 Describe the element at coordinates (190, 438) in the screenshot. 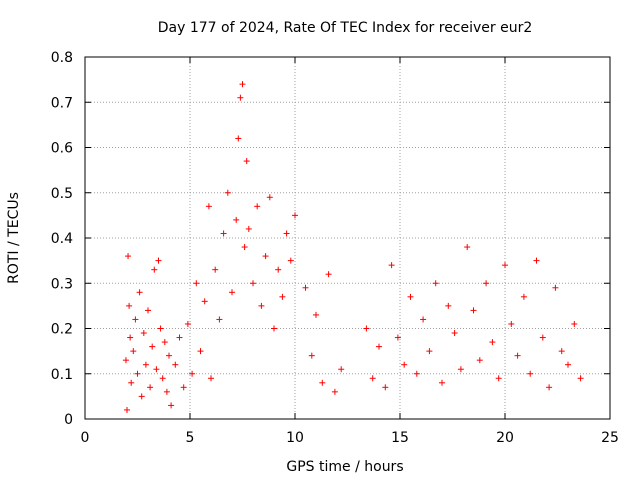

I see `x-tick-label: 5` at that location.